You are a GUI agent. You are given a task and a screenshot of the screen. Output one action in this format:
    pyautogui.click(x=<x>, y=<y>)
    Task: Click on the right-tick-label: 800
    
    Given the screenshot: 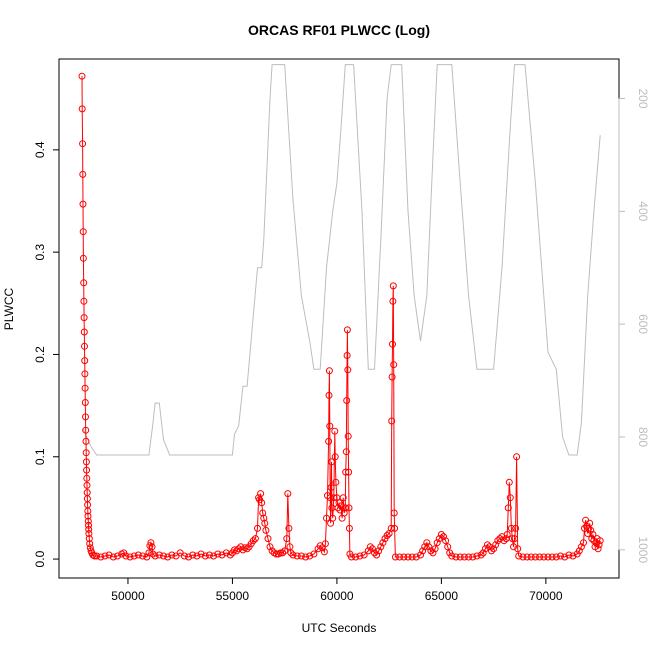 What is the action you would take?
    pyautogui.click(x=643, y=437)
    